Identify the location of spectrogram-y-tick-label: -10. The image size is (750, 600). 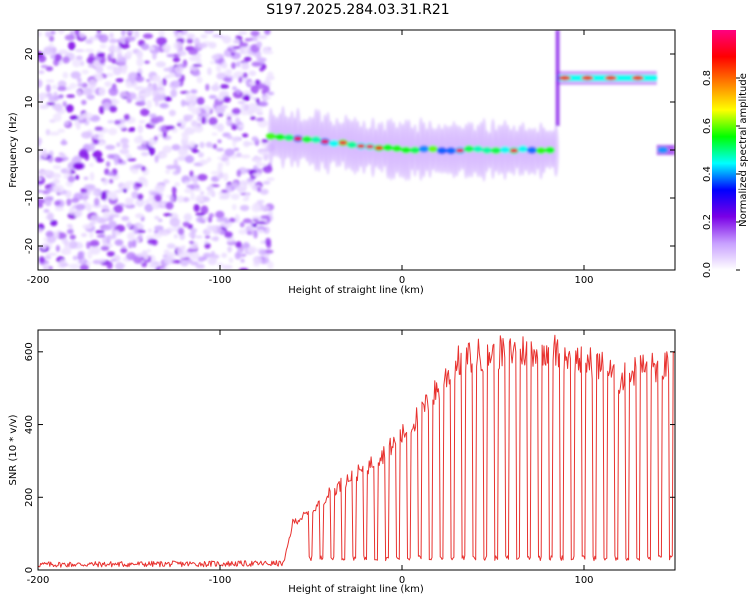
(29, 198).